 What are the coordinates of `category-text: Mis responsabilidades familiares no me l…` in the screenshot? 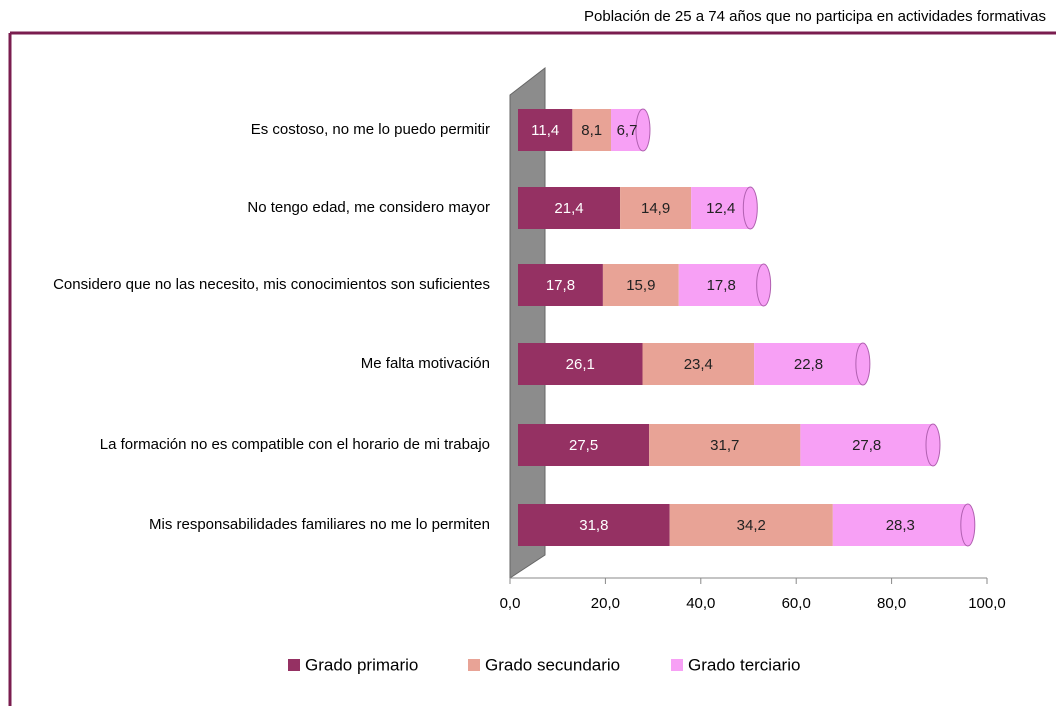 It's located at (319, 524).